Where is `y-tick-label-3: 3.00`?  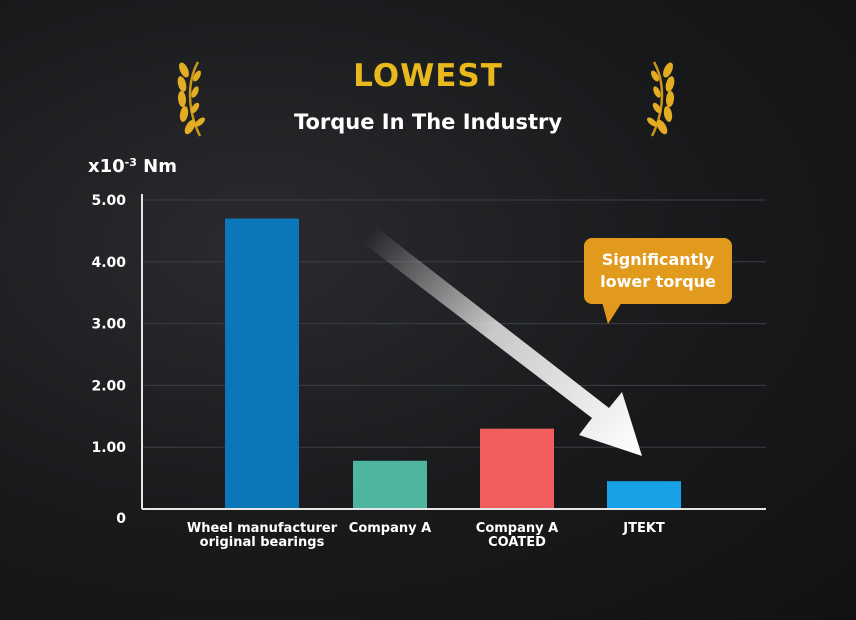 y-tick-label-3: 3.00 is located at coordinates (108, 325).